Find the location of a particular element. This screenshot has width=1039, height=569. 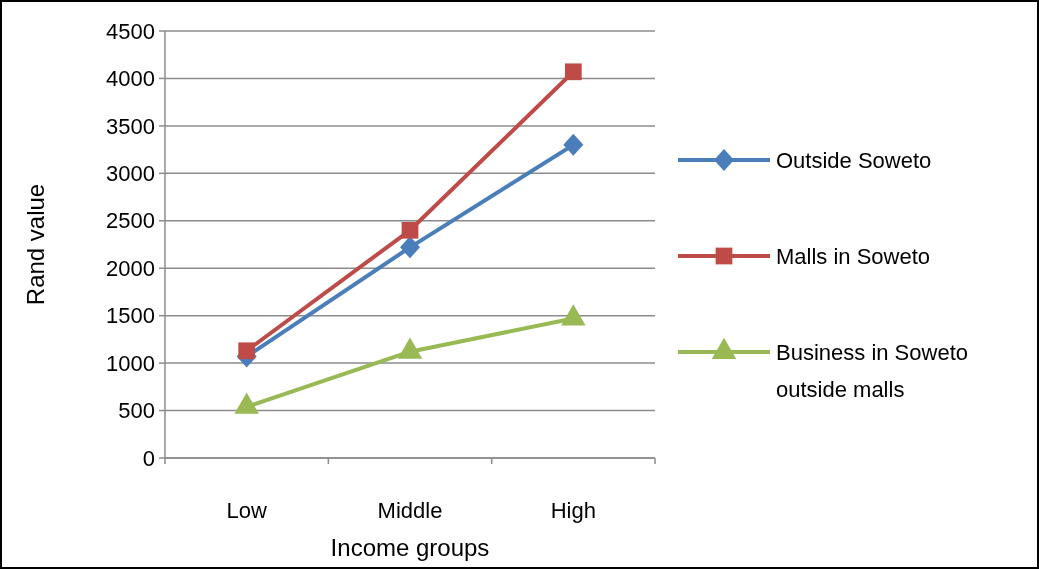

legend-label: Business in Soweto outside malls is located at coordinates (872, 370).